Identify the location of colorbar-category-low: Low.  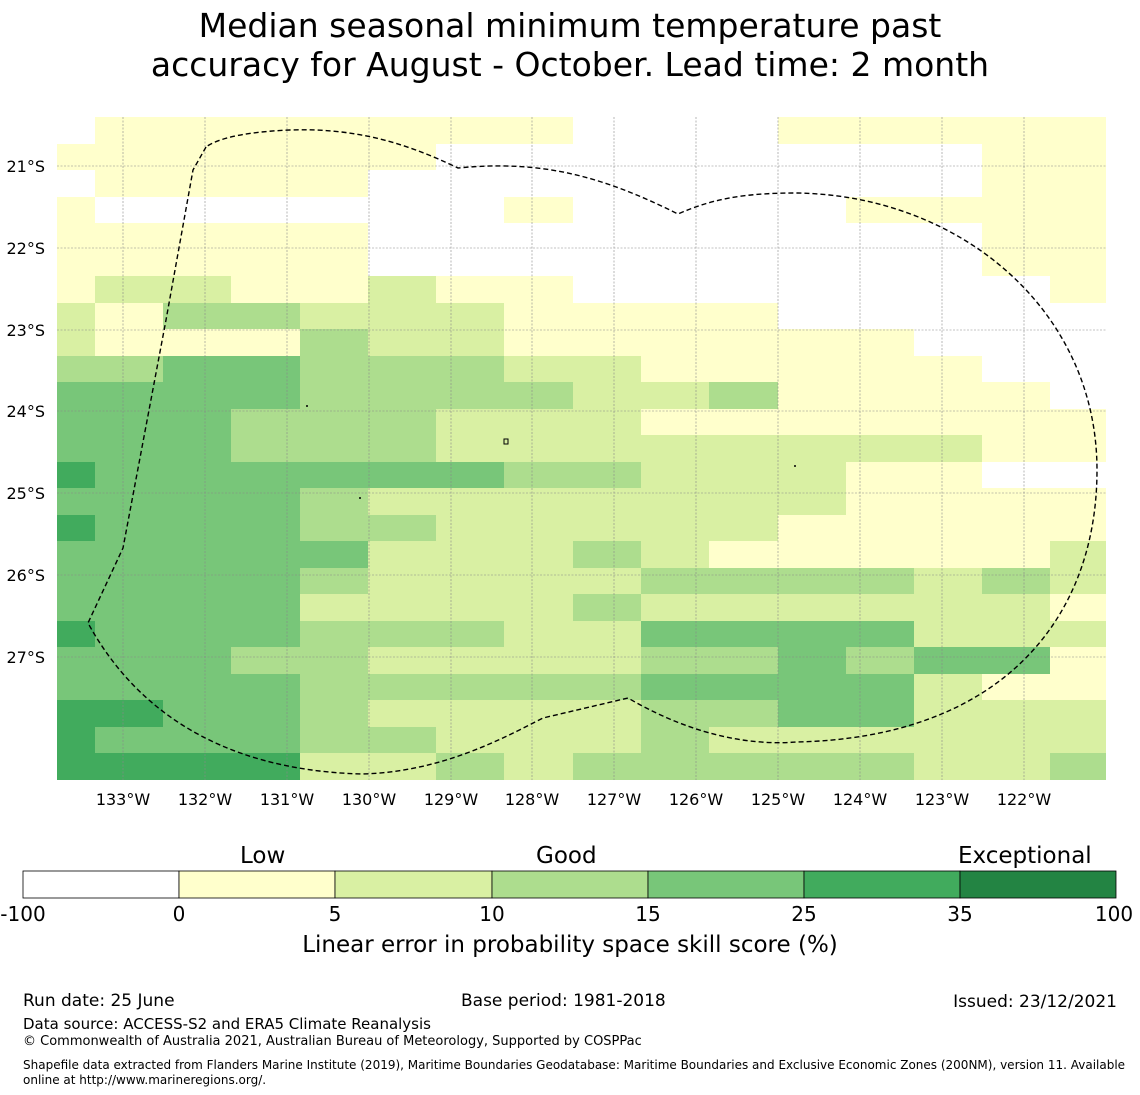
(263, 856).